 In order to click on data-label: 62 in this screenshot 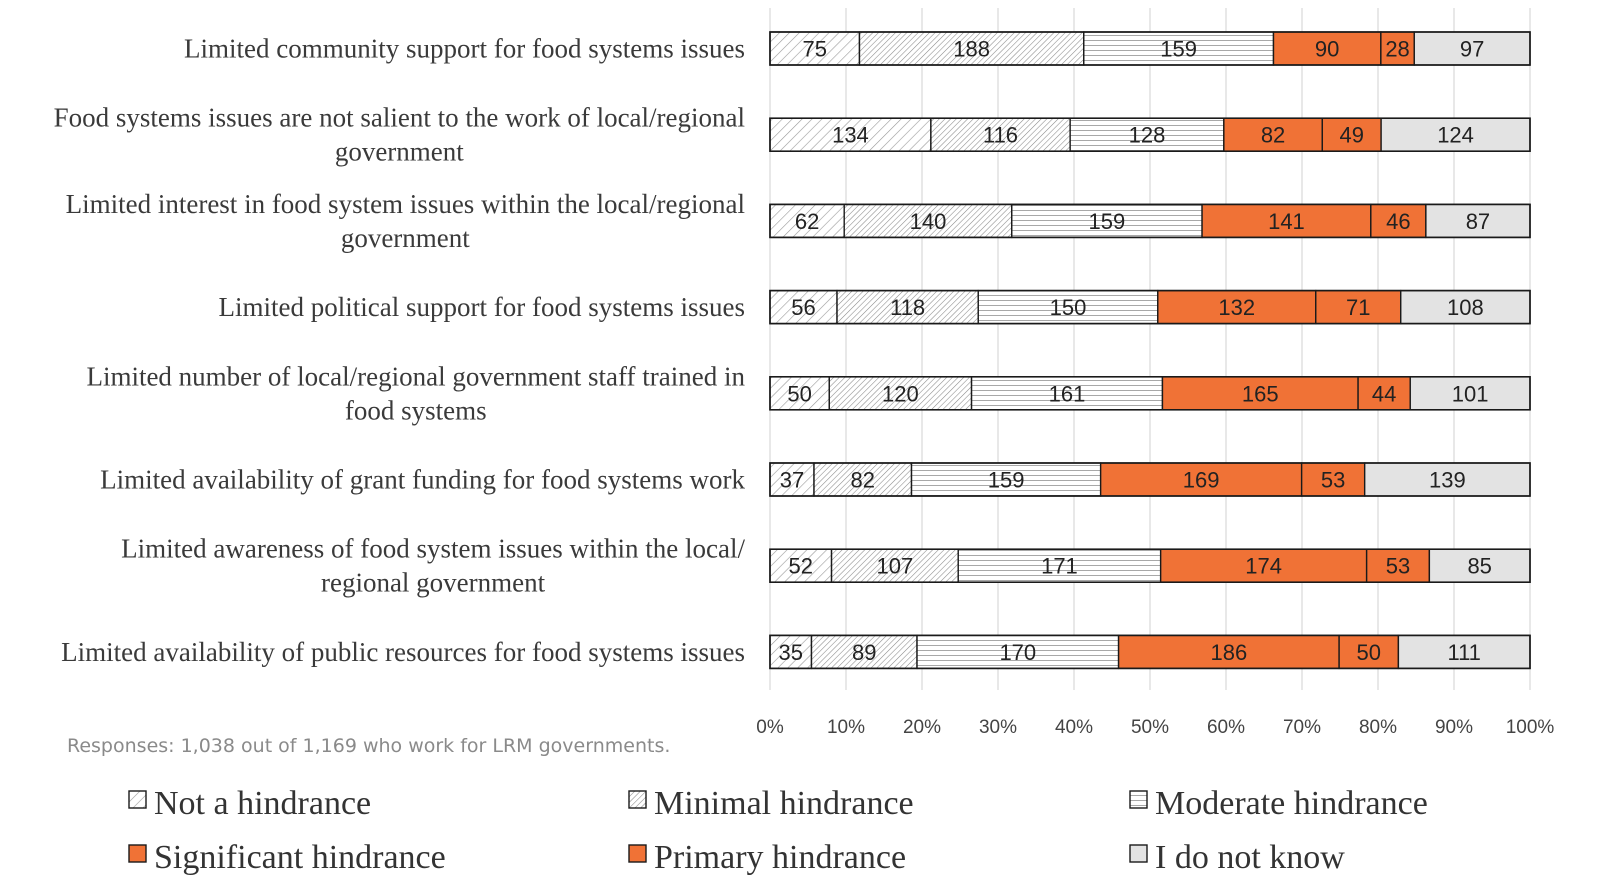, I will do `click(807, 221)`.